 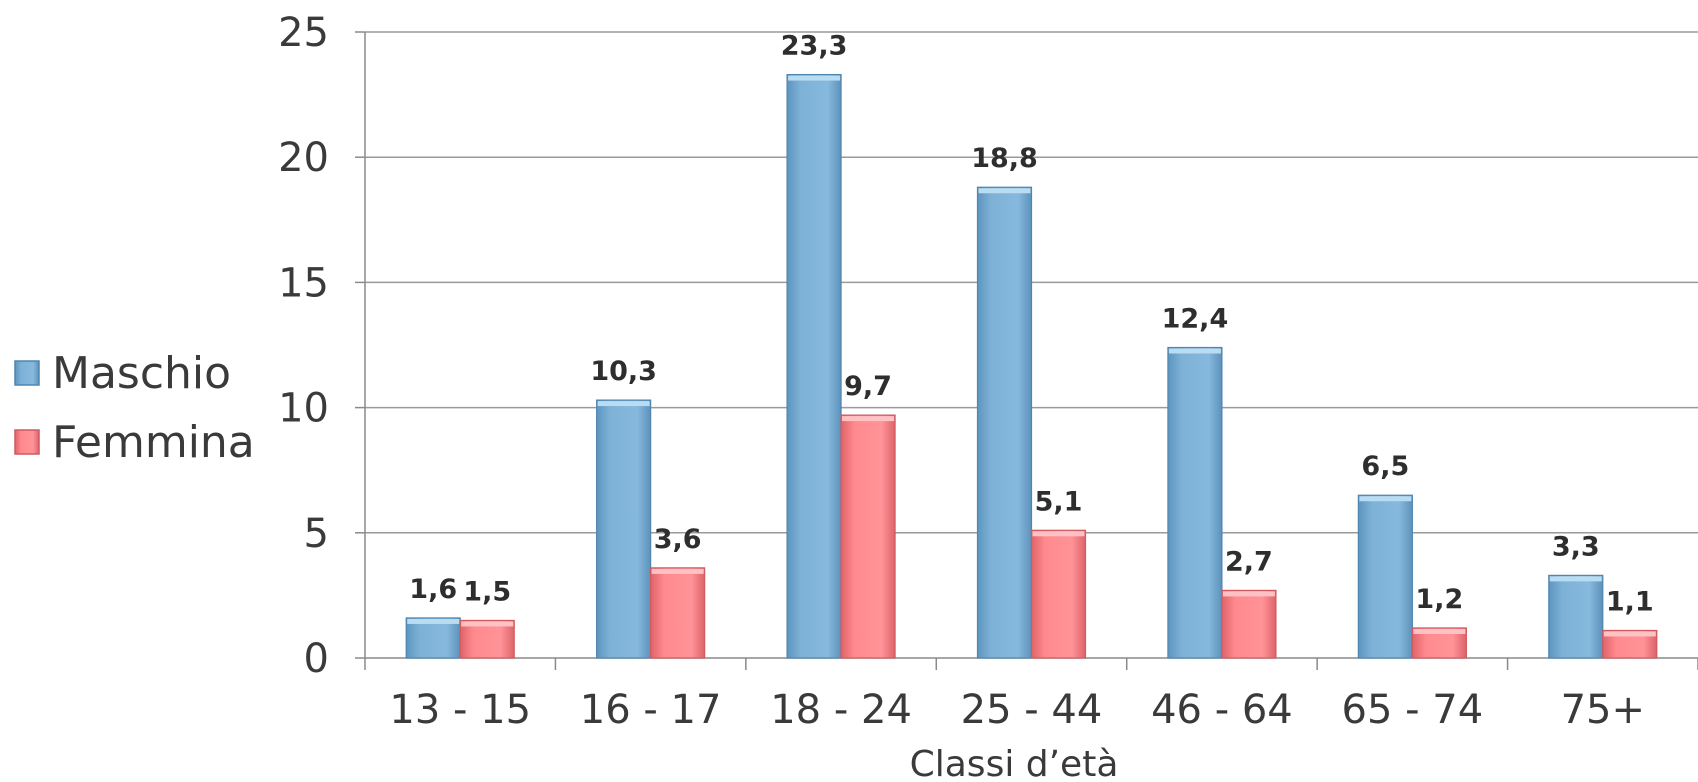 What do you see at coordinates (1014, 763) in the screenshot?
I see `x-axis-title: Classi d’età` at bounding box center [1014, 763].